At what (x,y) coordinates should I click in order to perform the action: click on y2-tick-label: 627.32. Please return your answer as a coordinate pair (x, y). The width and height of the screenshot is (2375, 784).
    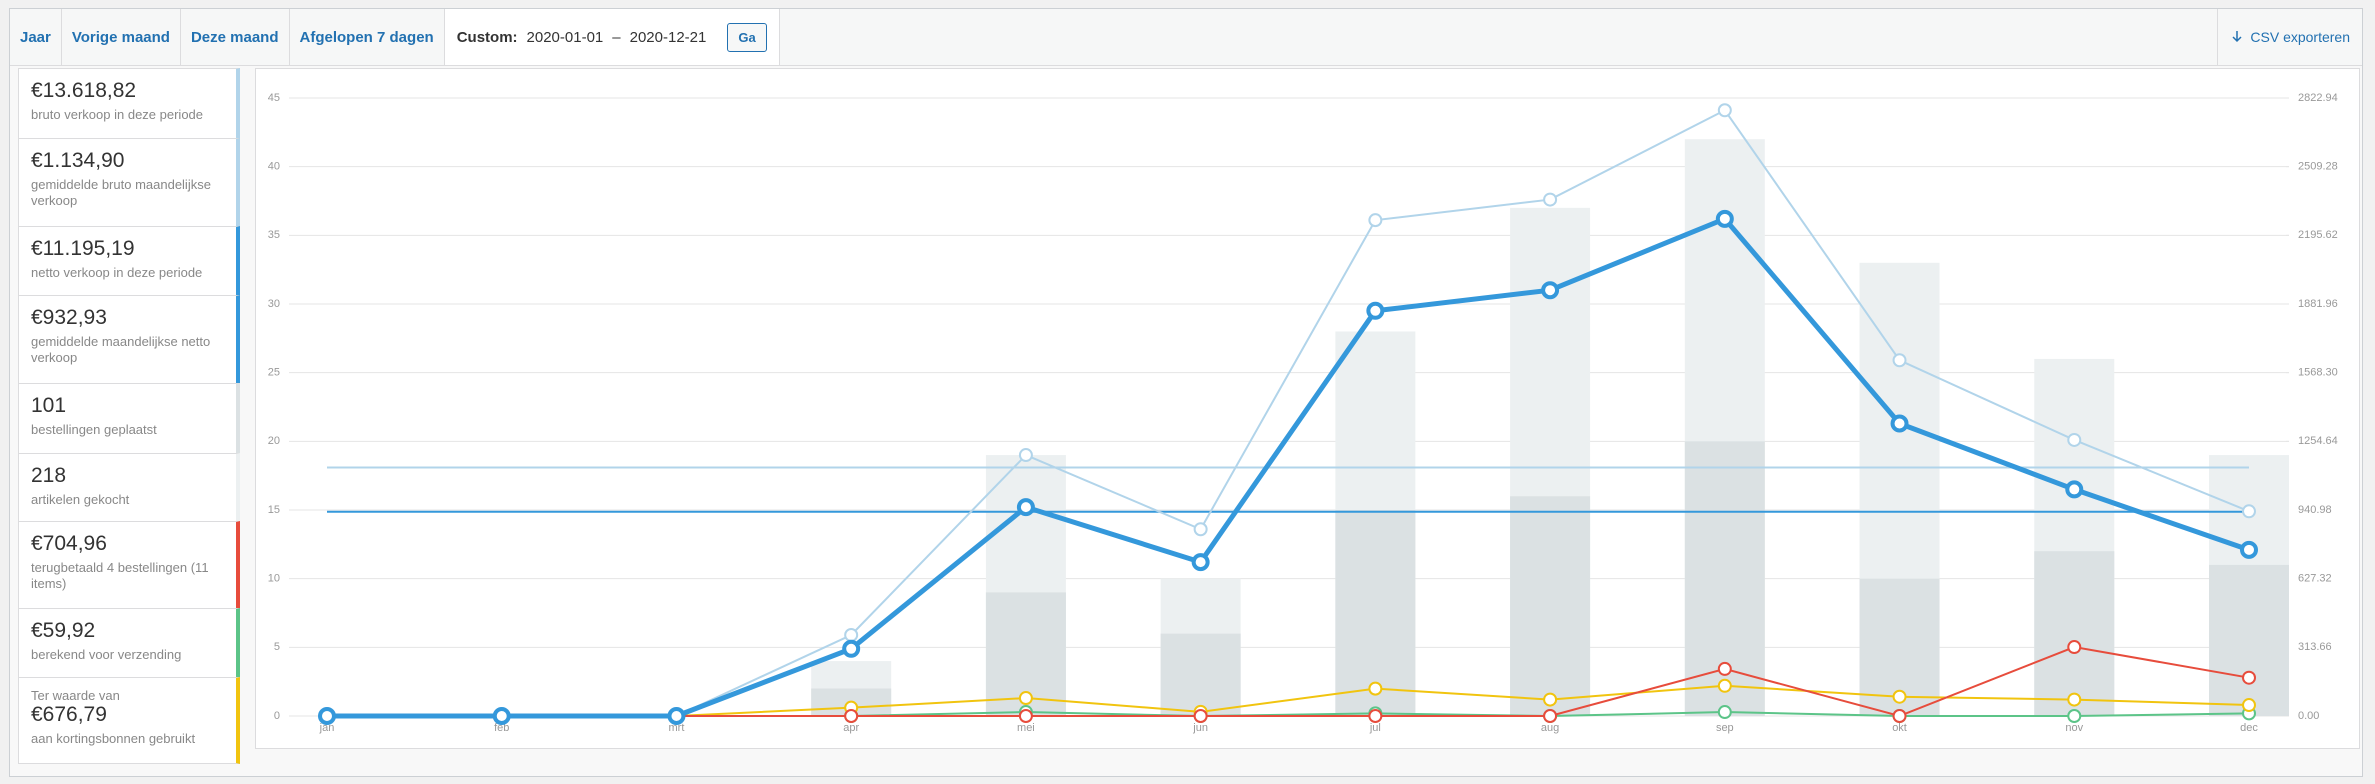
    Looking at the image, I should click on (2315, 579).